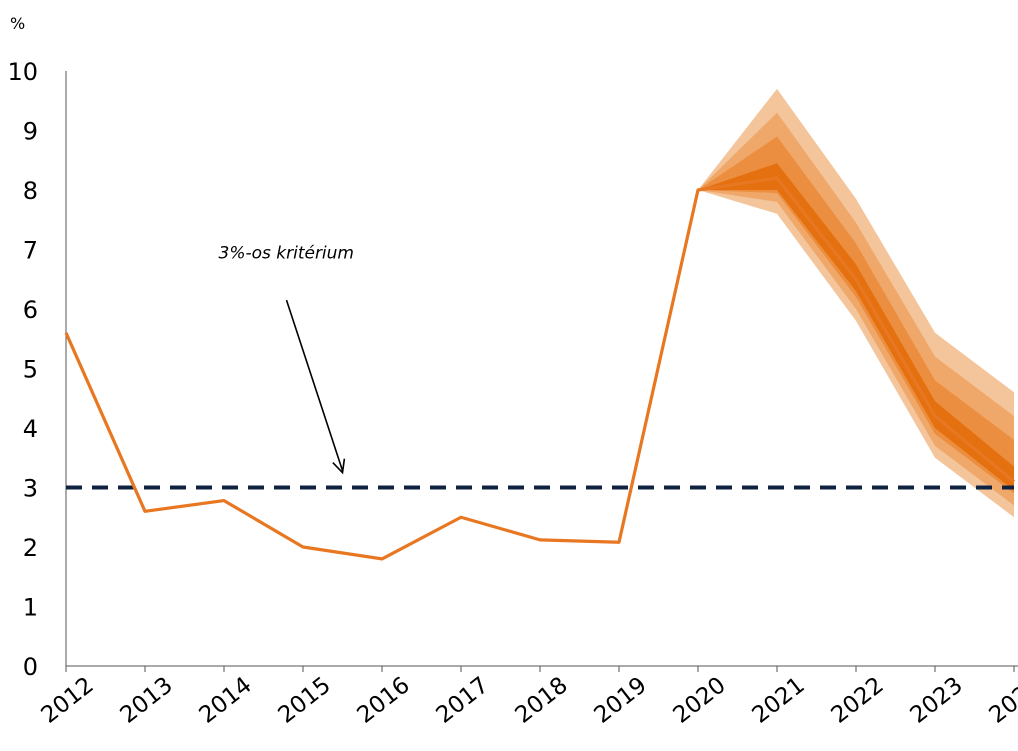  What do you see at coordinates (305, 700) in the screenshot?
I see `x-tick-label: 2015` at bounding box center [305, 700].